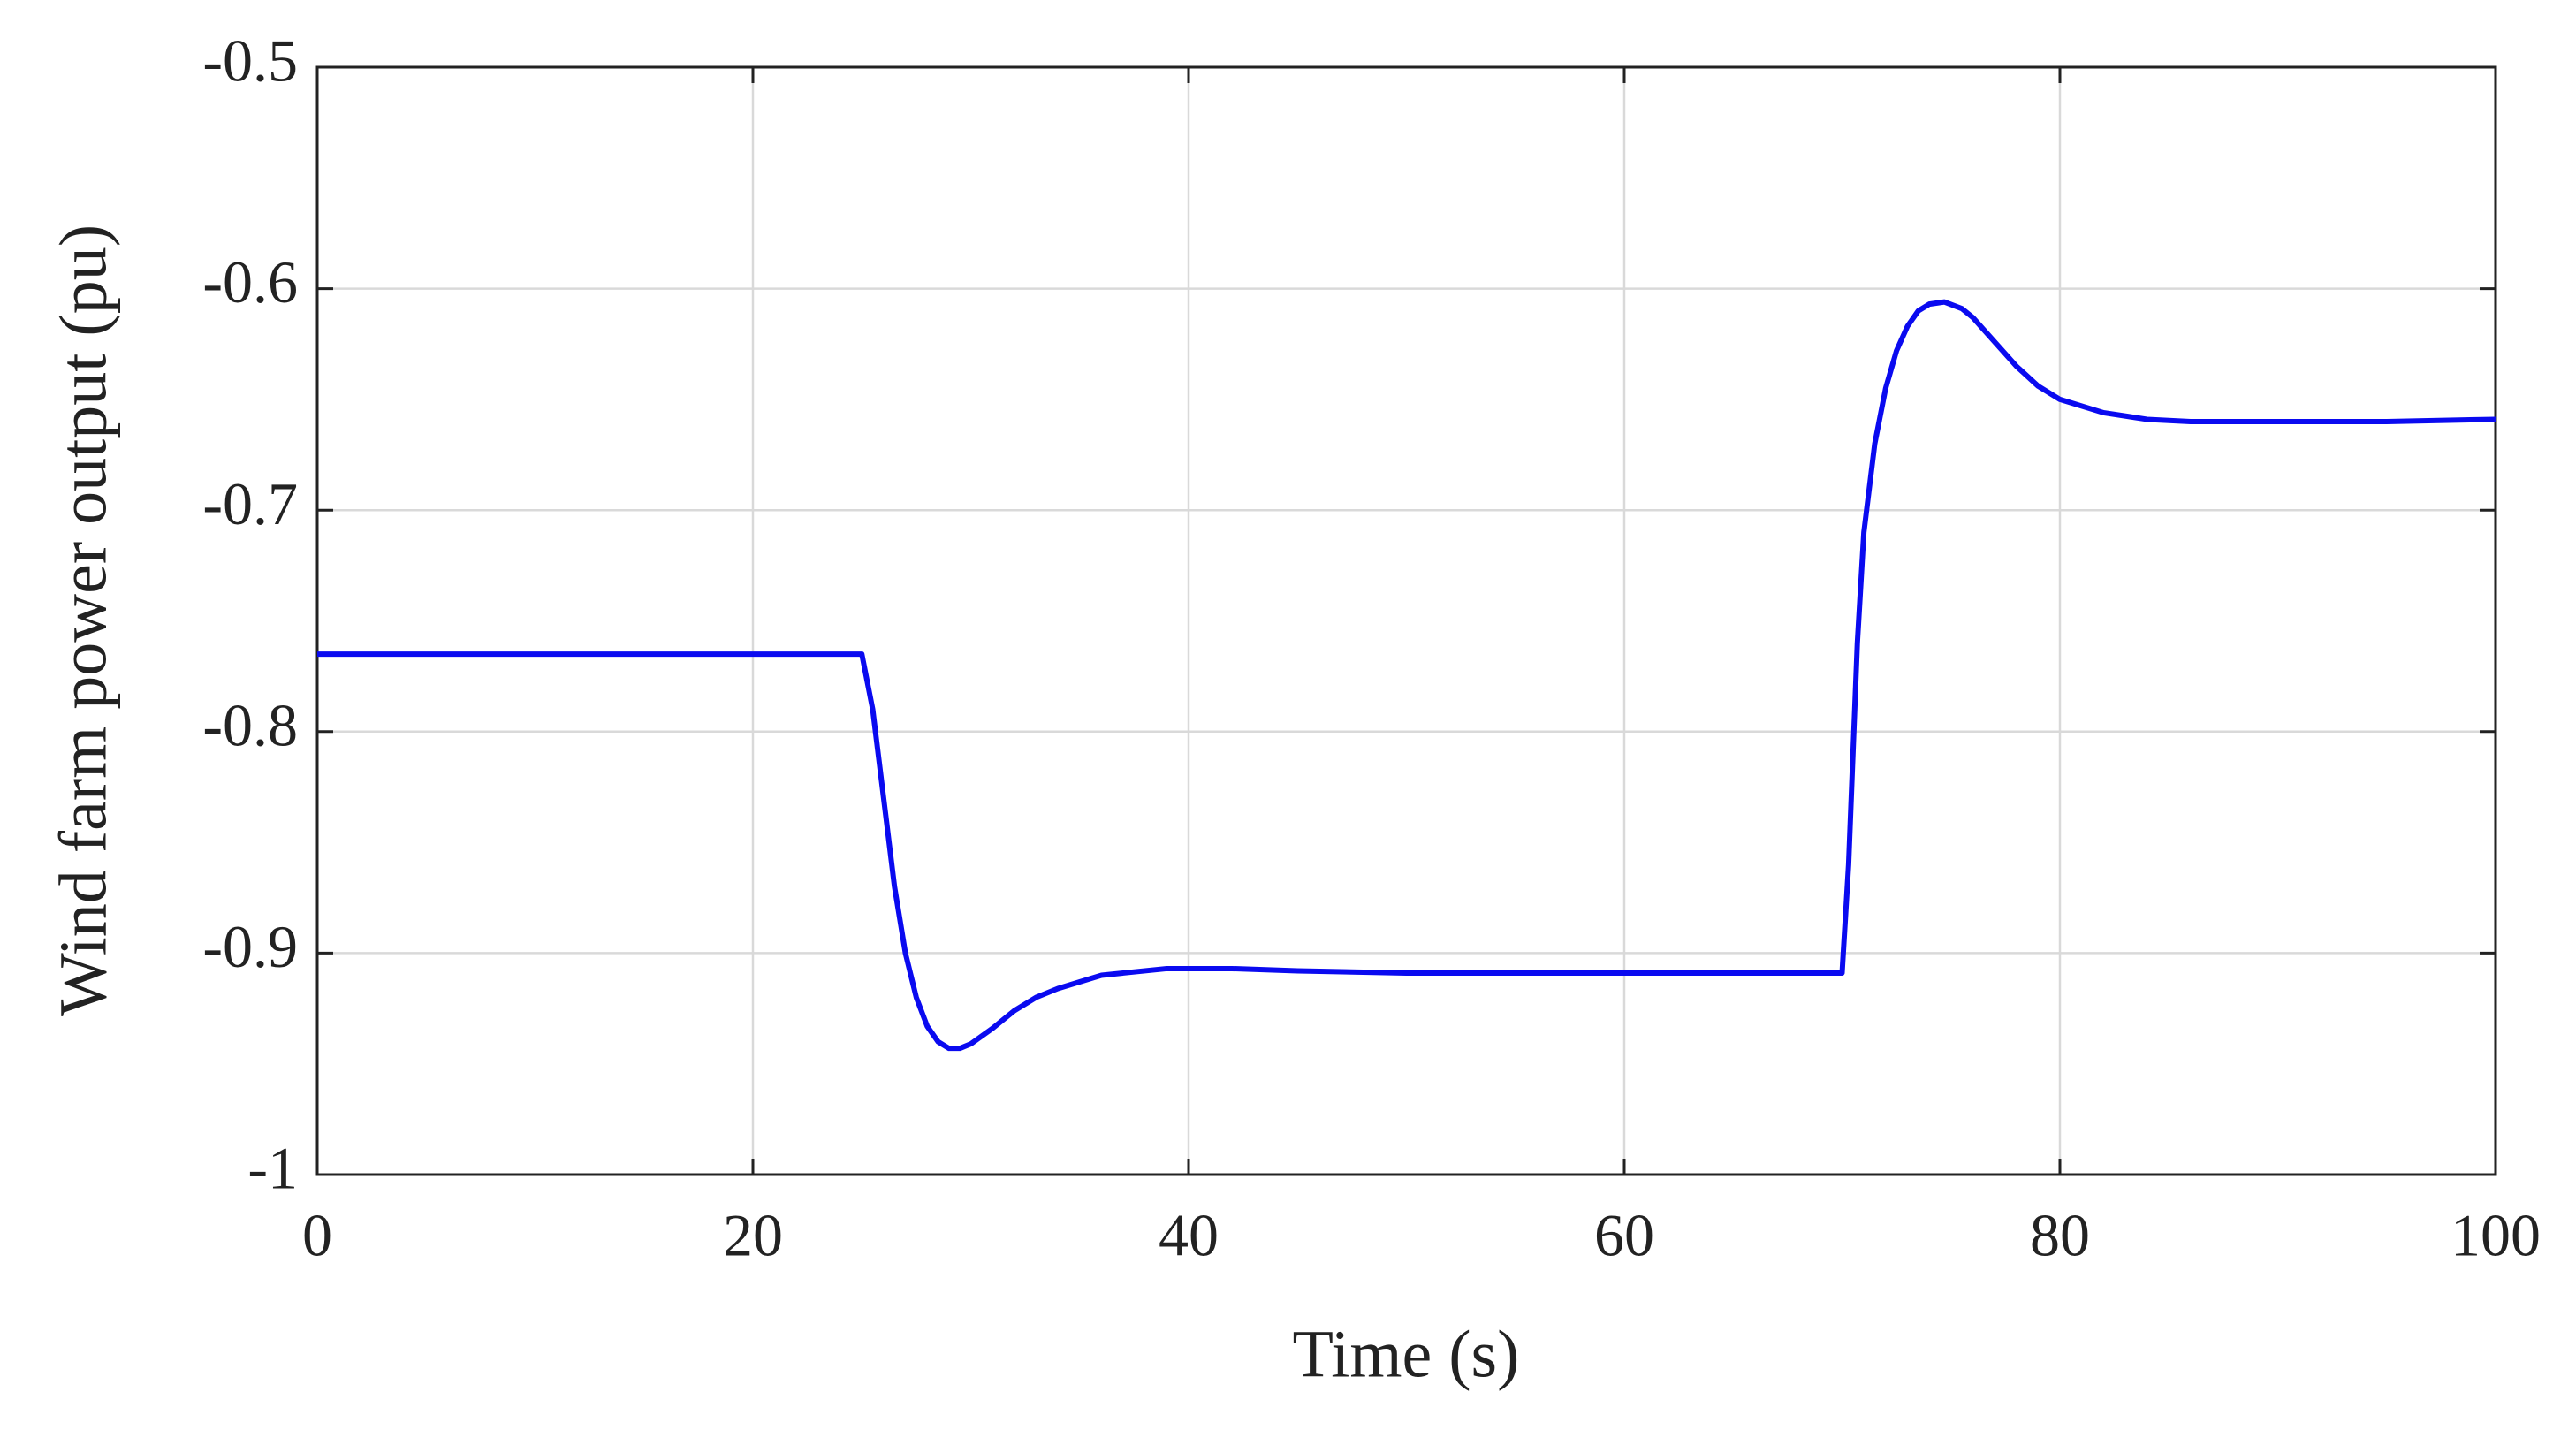 The height and width of the screenshot is (1430, 2576). I want to click on x-tick-label: 40, so click(1189, 1235).